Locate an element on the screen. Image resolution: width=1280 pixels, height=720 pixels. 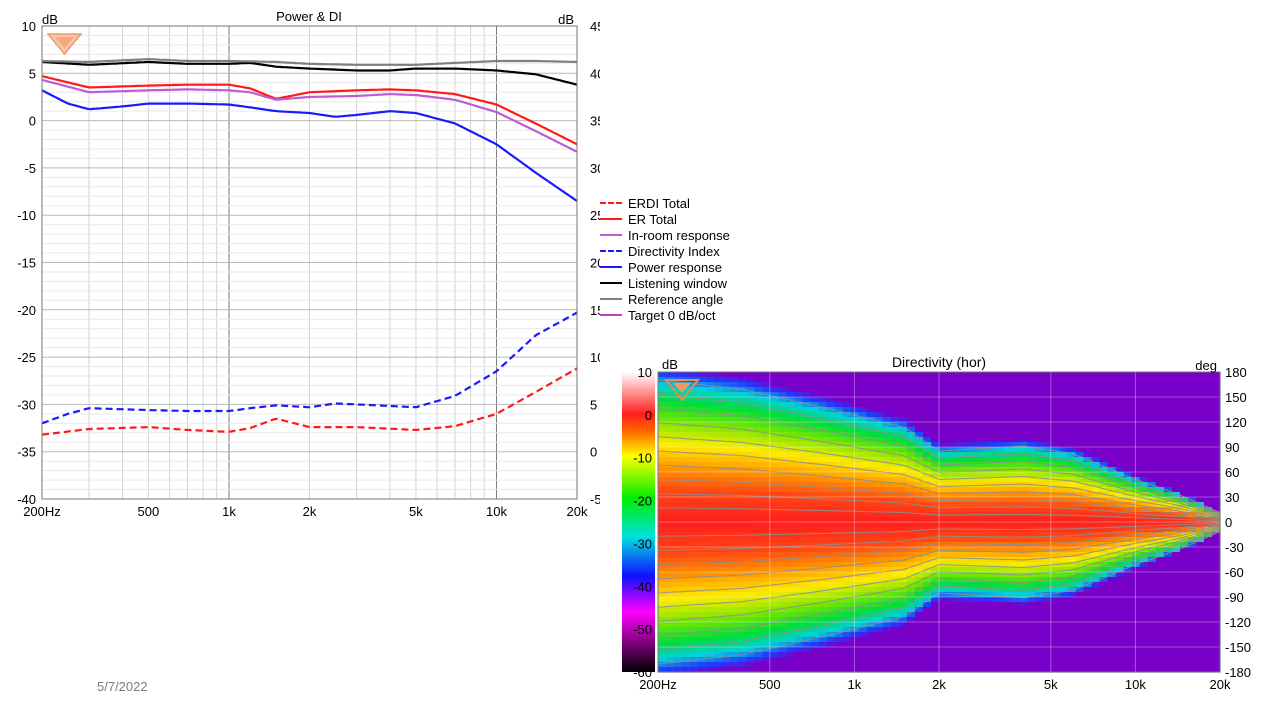
legend-swatch is located at coordinates (611, 283).